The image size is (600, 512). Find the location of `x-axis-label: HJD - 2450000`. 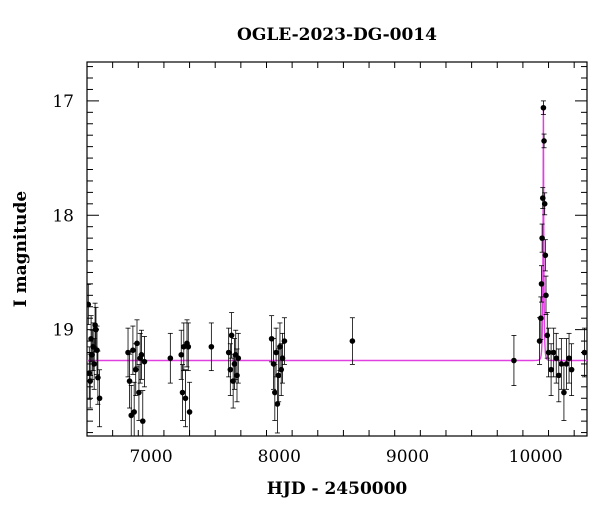

x-axis-label: HJD - 2450000 is located at coordinates (337, 489).